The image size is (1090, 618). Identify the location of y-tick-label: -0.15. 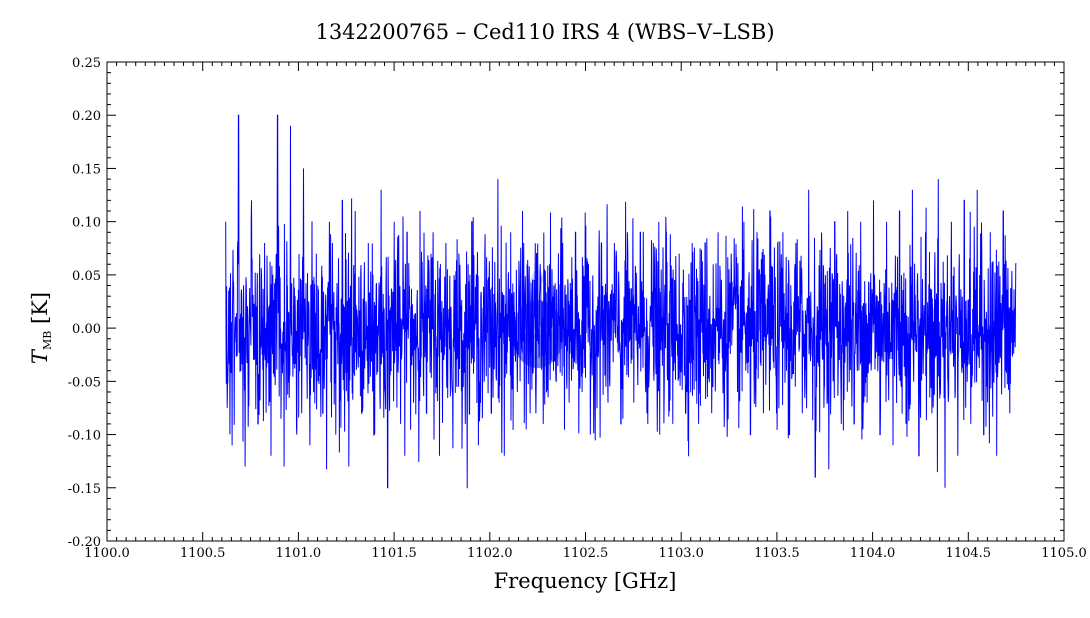
(84, 489).